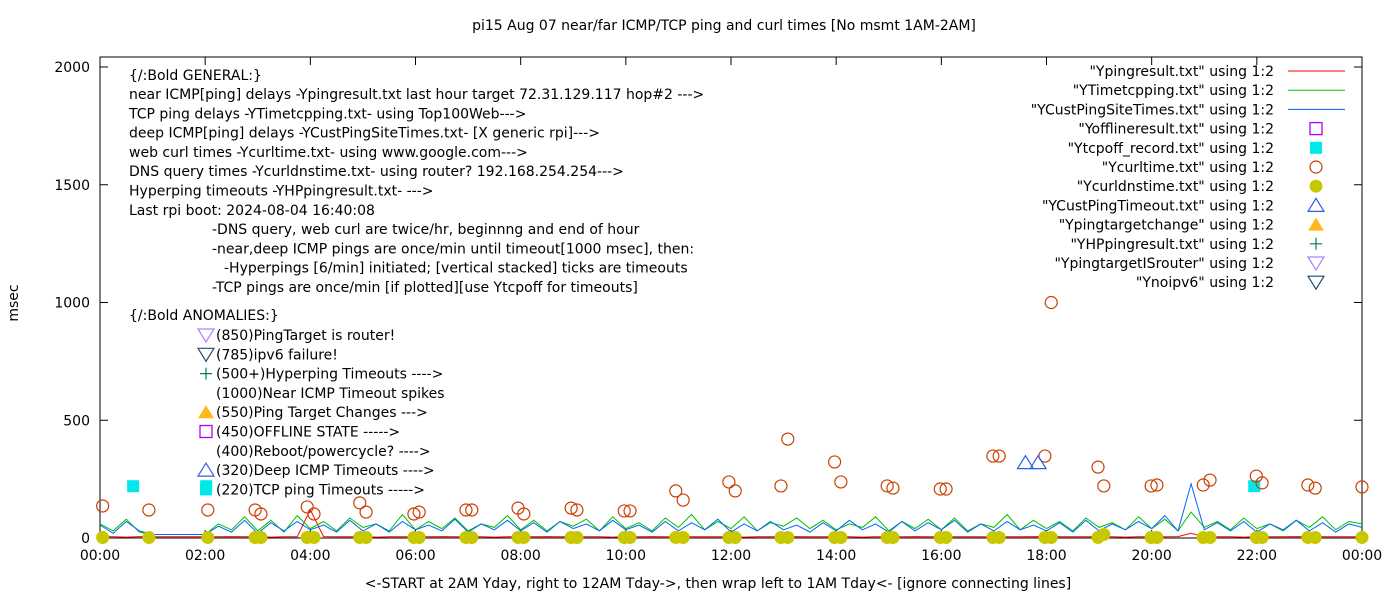  I want to click on x-tick-label: 12:00, so click(731, 556).